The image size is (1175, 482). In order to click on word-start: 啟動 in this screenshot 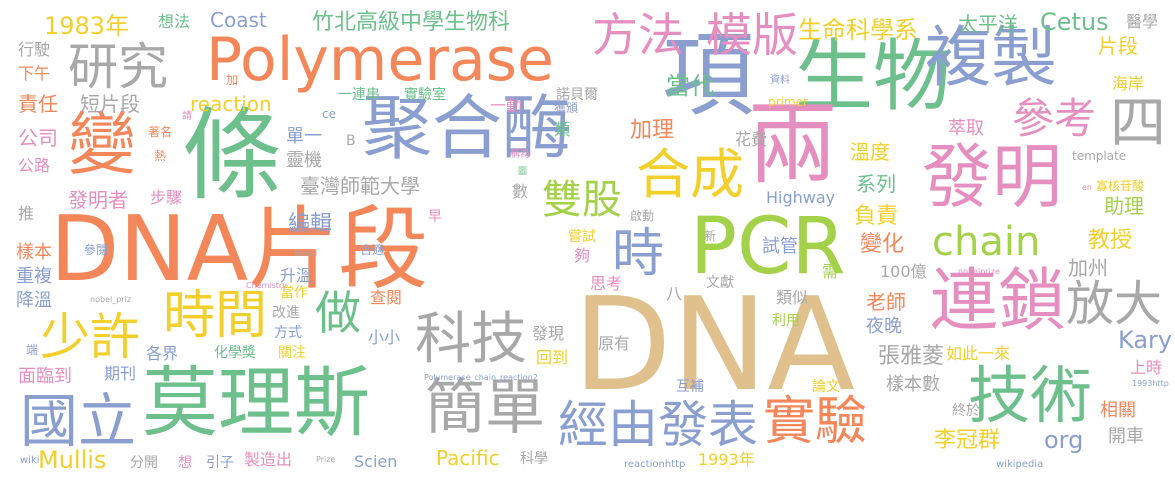, I will do `click(642, 216)`.